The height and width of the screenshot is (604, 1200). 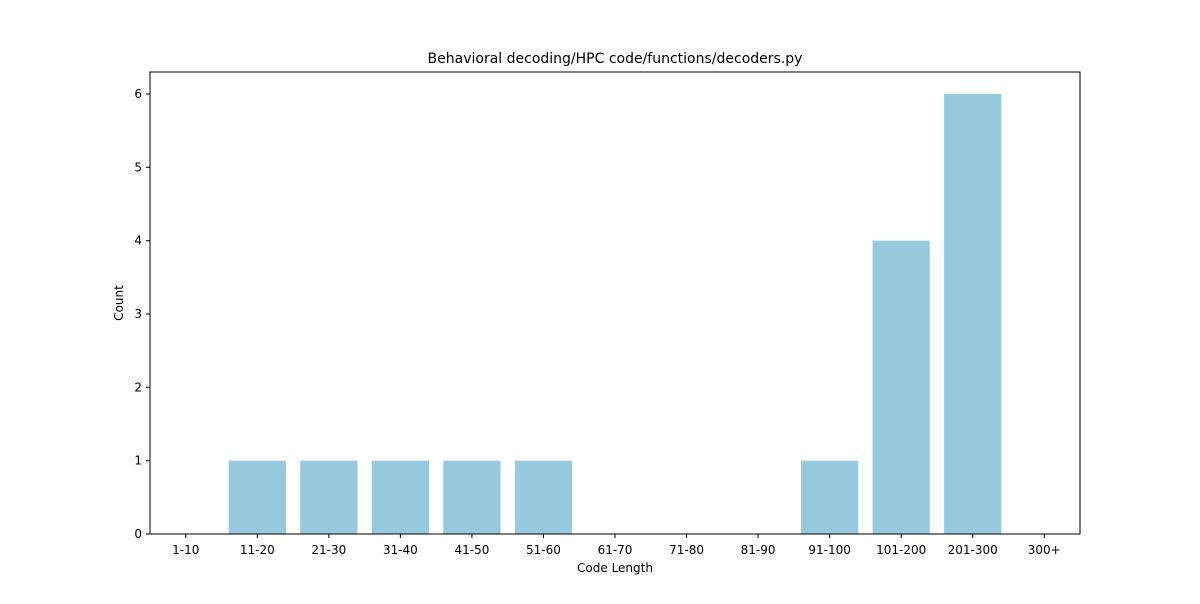 I want to click on y-tick-label: 1, so click(x=138, y=461).